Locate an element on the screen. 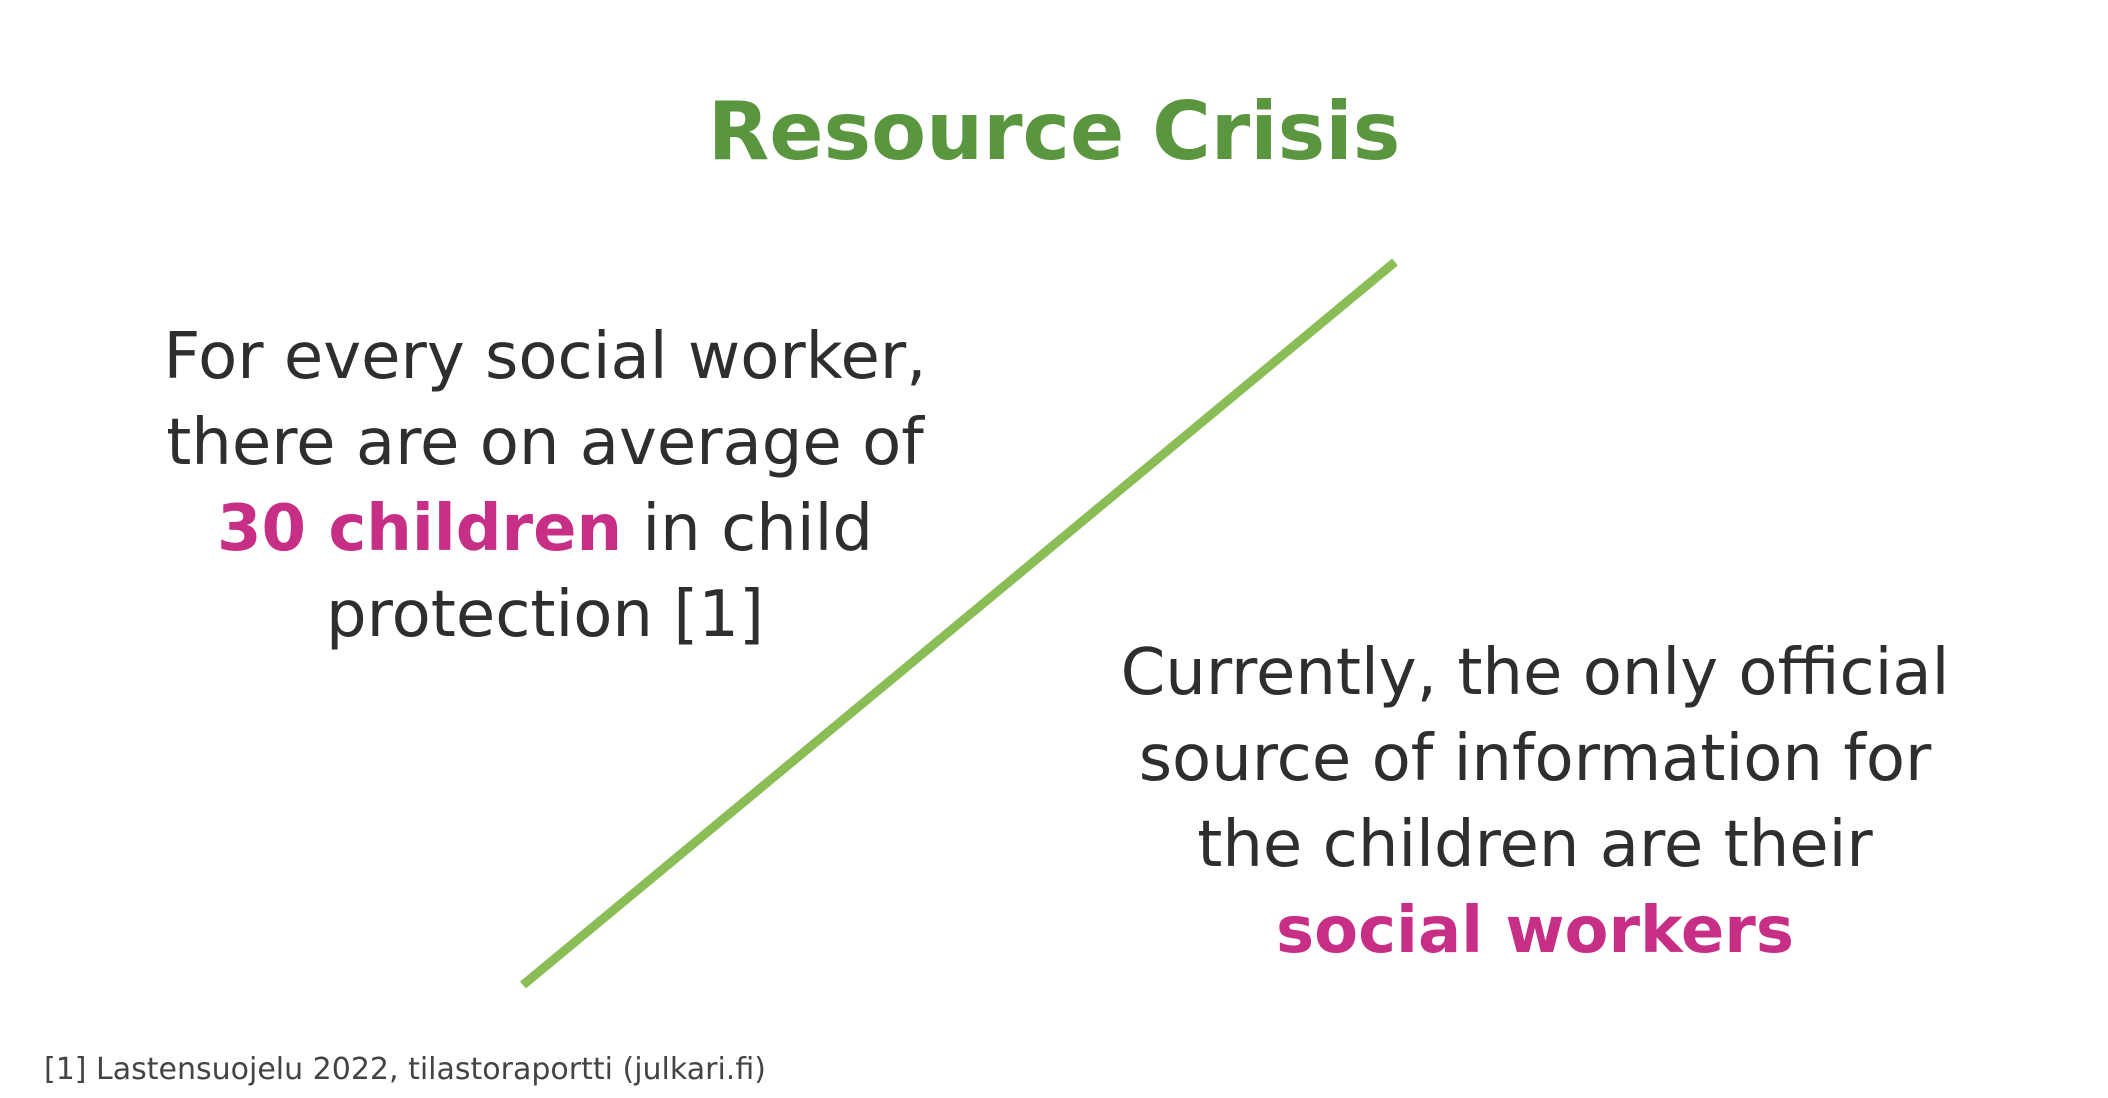 Image resolution: width=2108 pixels, height=1098 pixels. children-count-highlight: 30 children is located at coordinates (419, 529).